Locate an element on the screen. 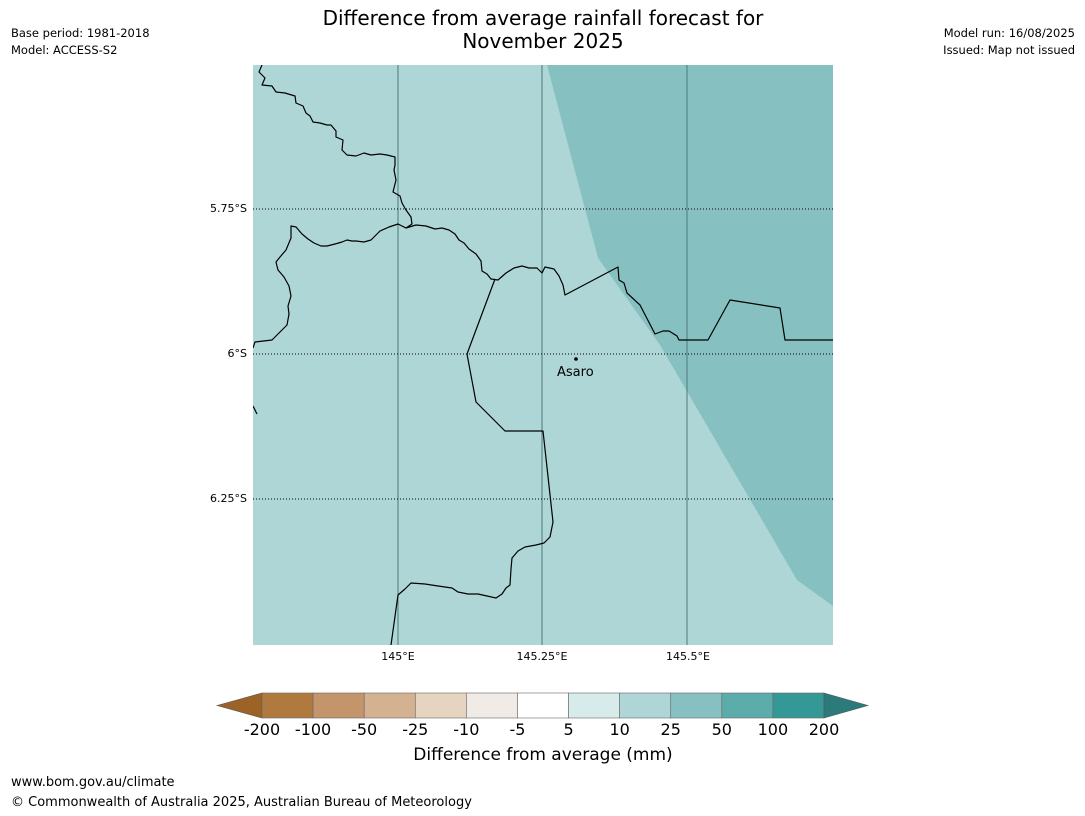 This screenshot has width=1085, height=816. asaro-marker is located at coordinates (576, 359).